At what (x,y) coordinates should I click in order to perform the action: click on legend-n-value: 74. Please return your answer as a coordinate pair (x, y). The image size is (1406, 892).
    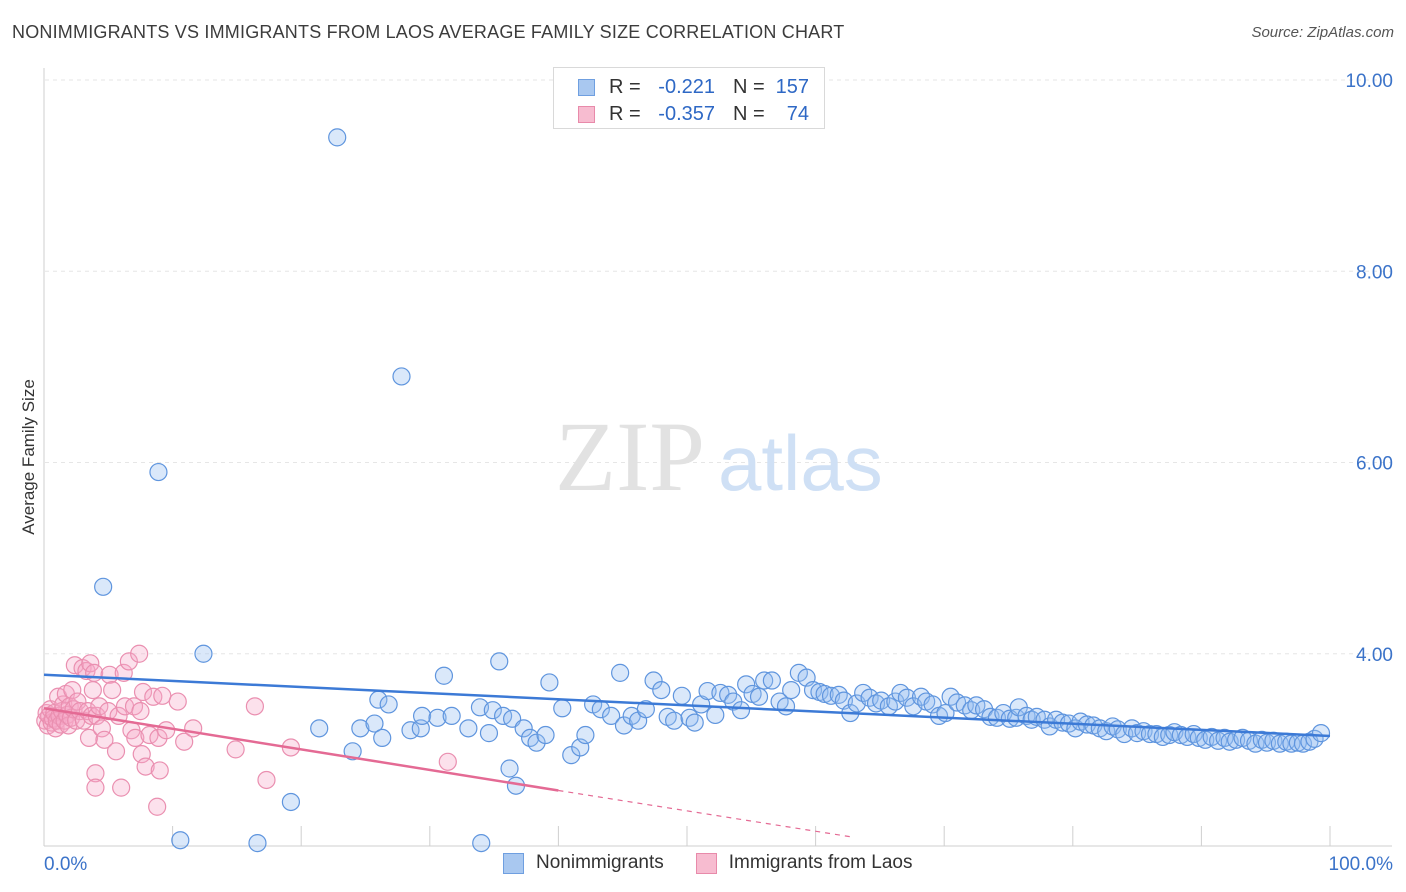
    Looking at the image, I should click on (797, 113).